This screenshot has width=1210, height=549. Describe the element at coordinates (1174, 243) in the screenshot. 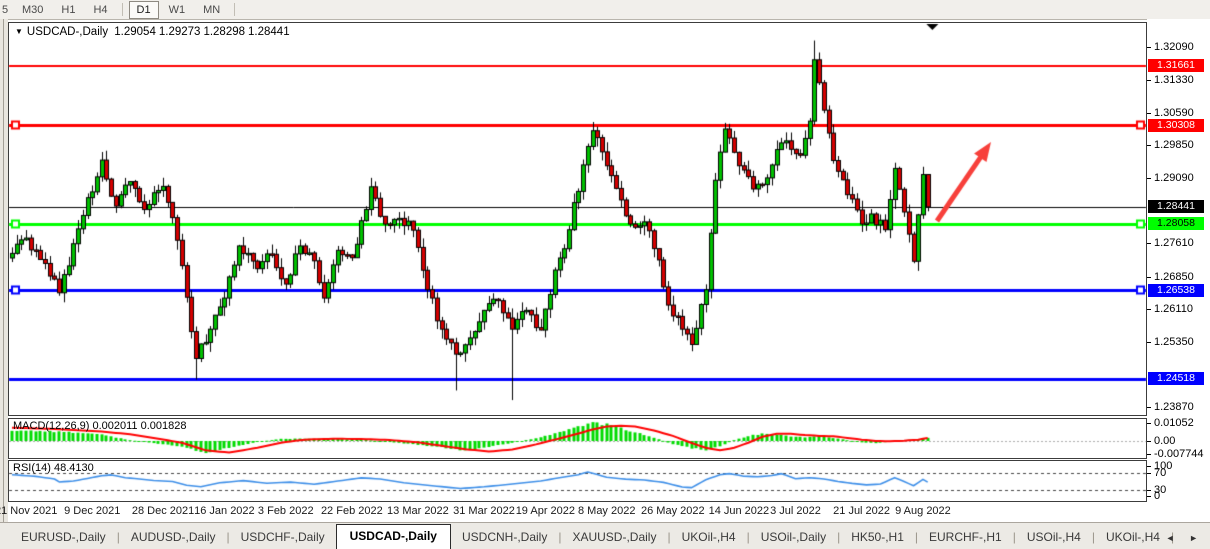

I see `price-tick-label: 1.27610` at that location.